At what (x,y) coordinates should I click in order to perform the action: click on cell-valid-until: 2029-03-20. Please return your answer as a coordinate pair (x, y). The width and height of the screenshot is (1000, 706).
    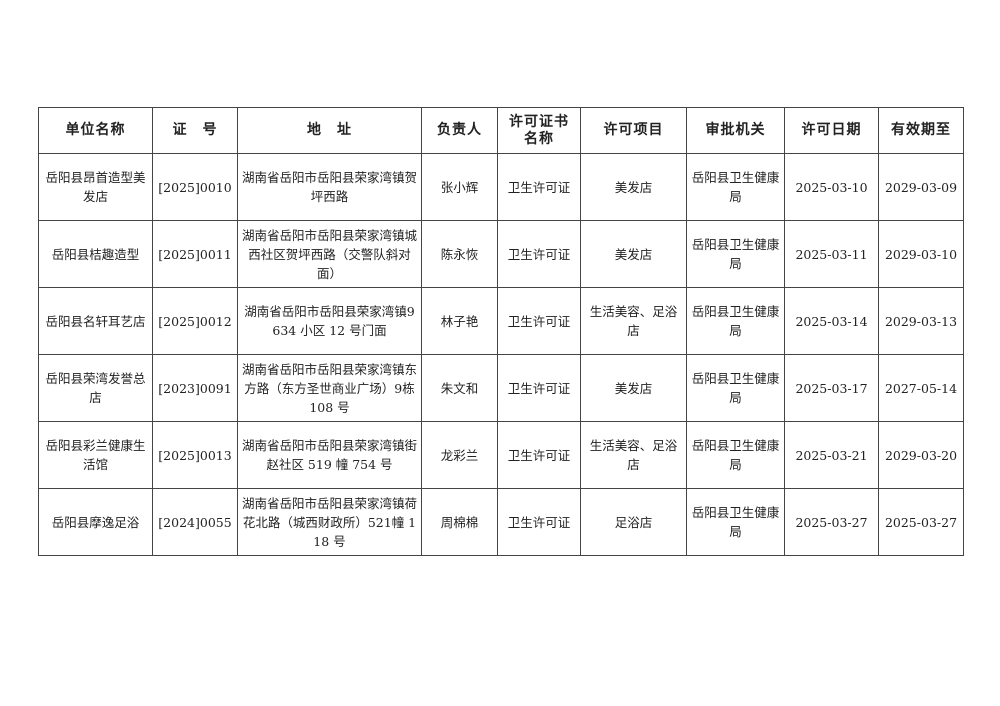
    Looking at the image, I should click on (921, 455).